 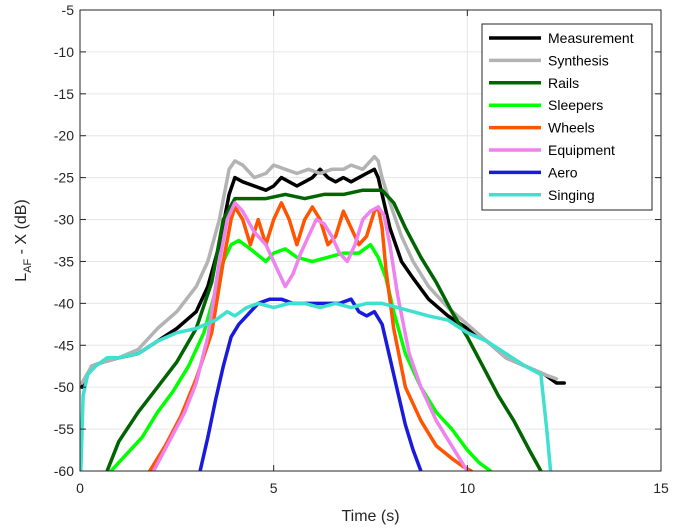 I want to click on y-tick-label: -45, so click(x=64, y=345).